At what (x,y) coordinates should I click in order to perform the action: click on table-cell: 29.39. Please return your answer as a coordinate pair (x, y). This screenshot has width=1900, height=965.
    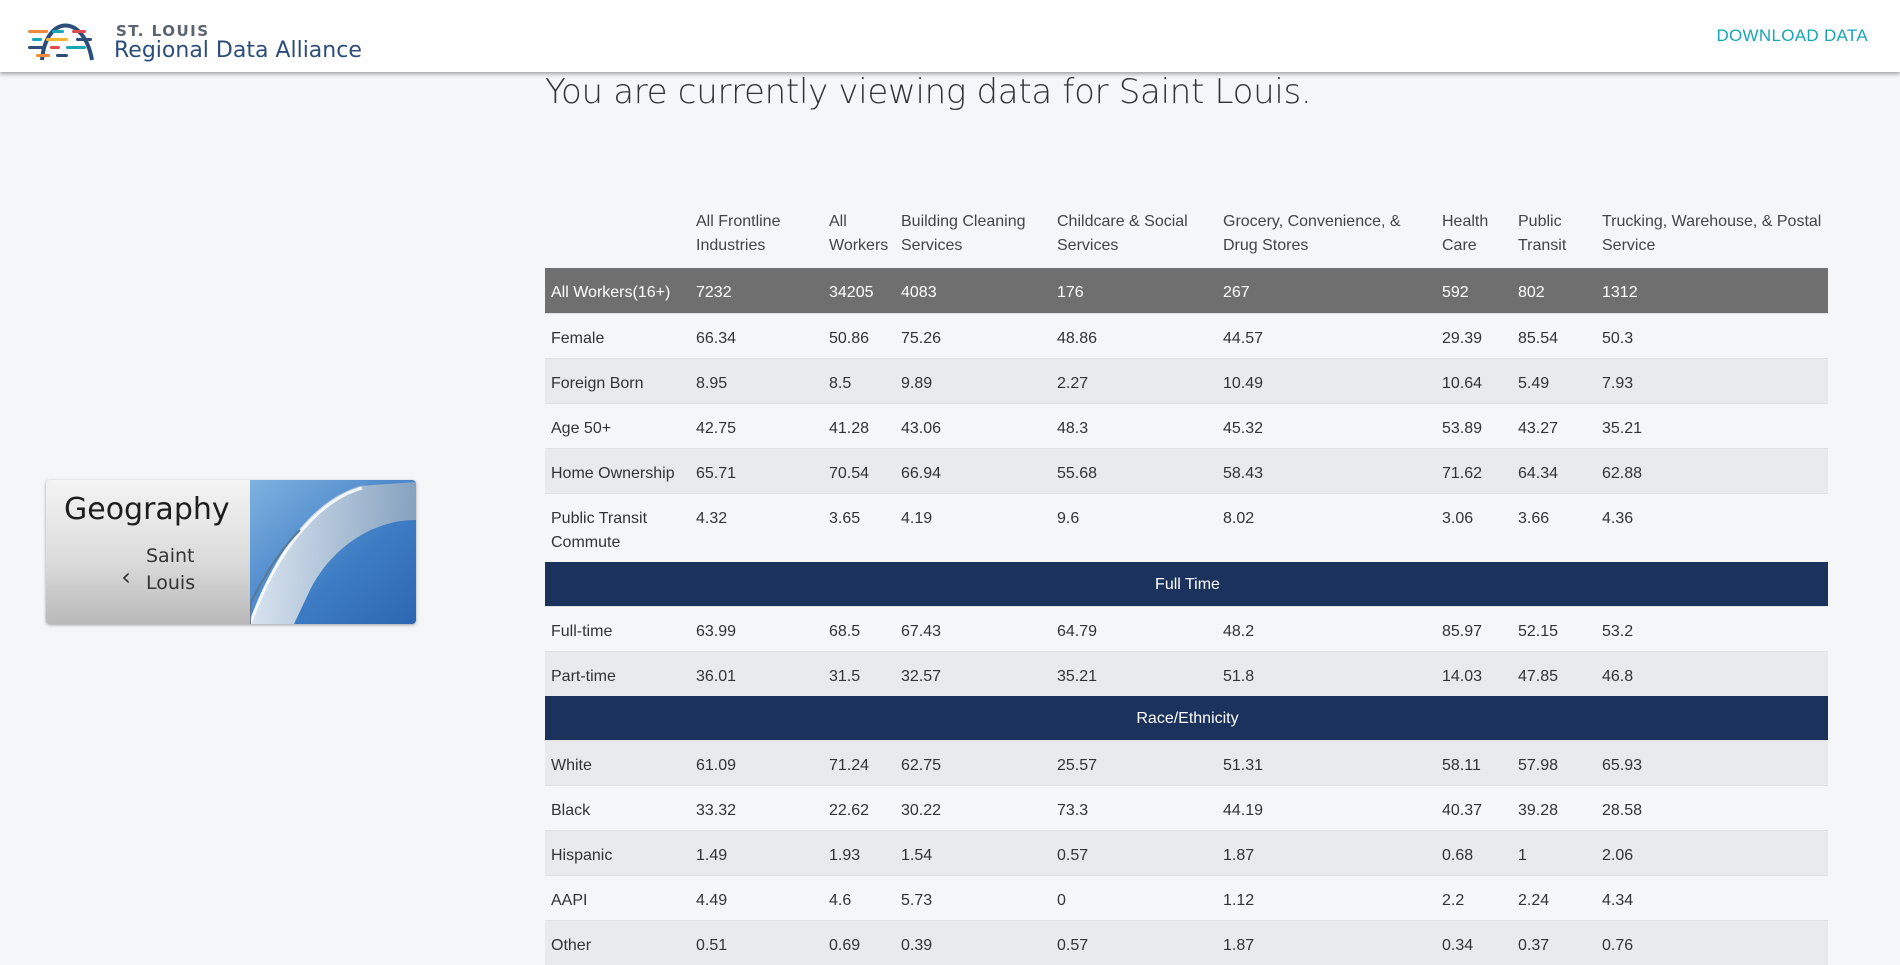
    Looking at the image, I should click on (1474, 335).